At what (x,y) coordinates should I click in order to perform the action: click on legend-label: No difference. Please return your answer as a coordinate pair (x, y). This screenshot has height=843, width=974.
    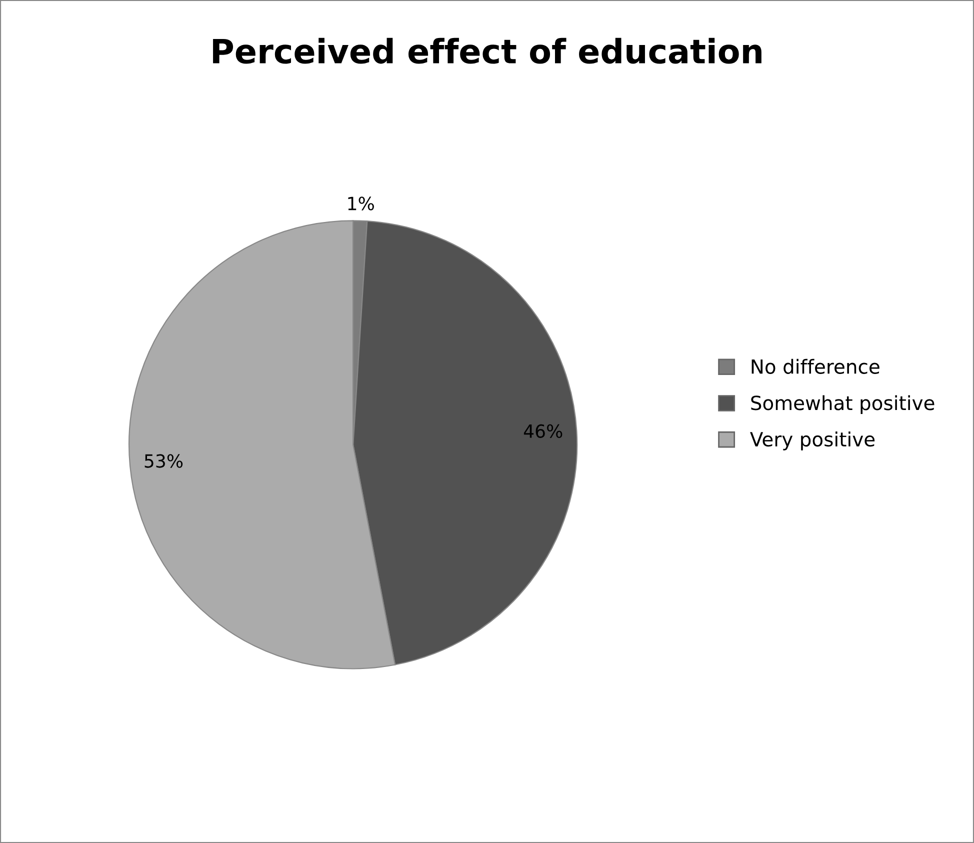
    Looking at the image, I should click on (816, 366).